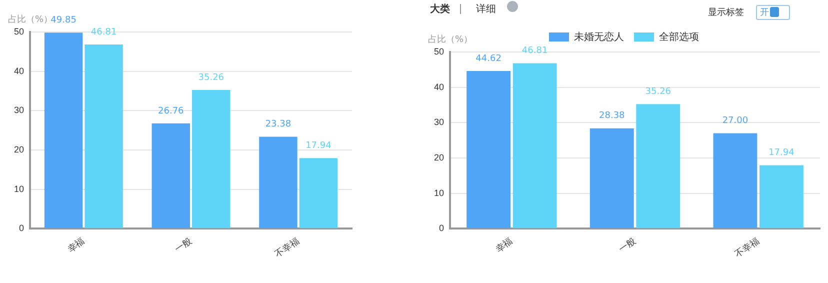 This screenshot has height=283, width=828. I want to click on data-label: 28.38, so click(612, 116).